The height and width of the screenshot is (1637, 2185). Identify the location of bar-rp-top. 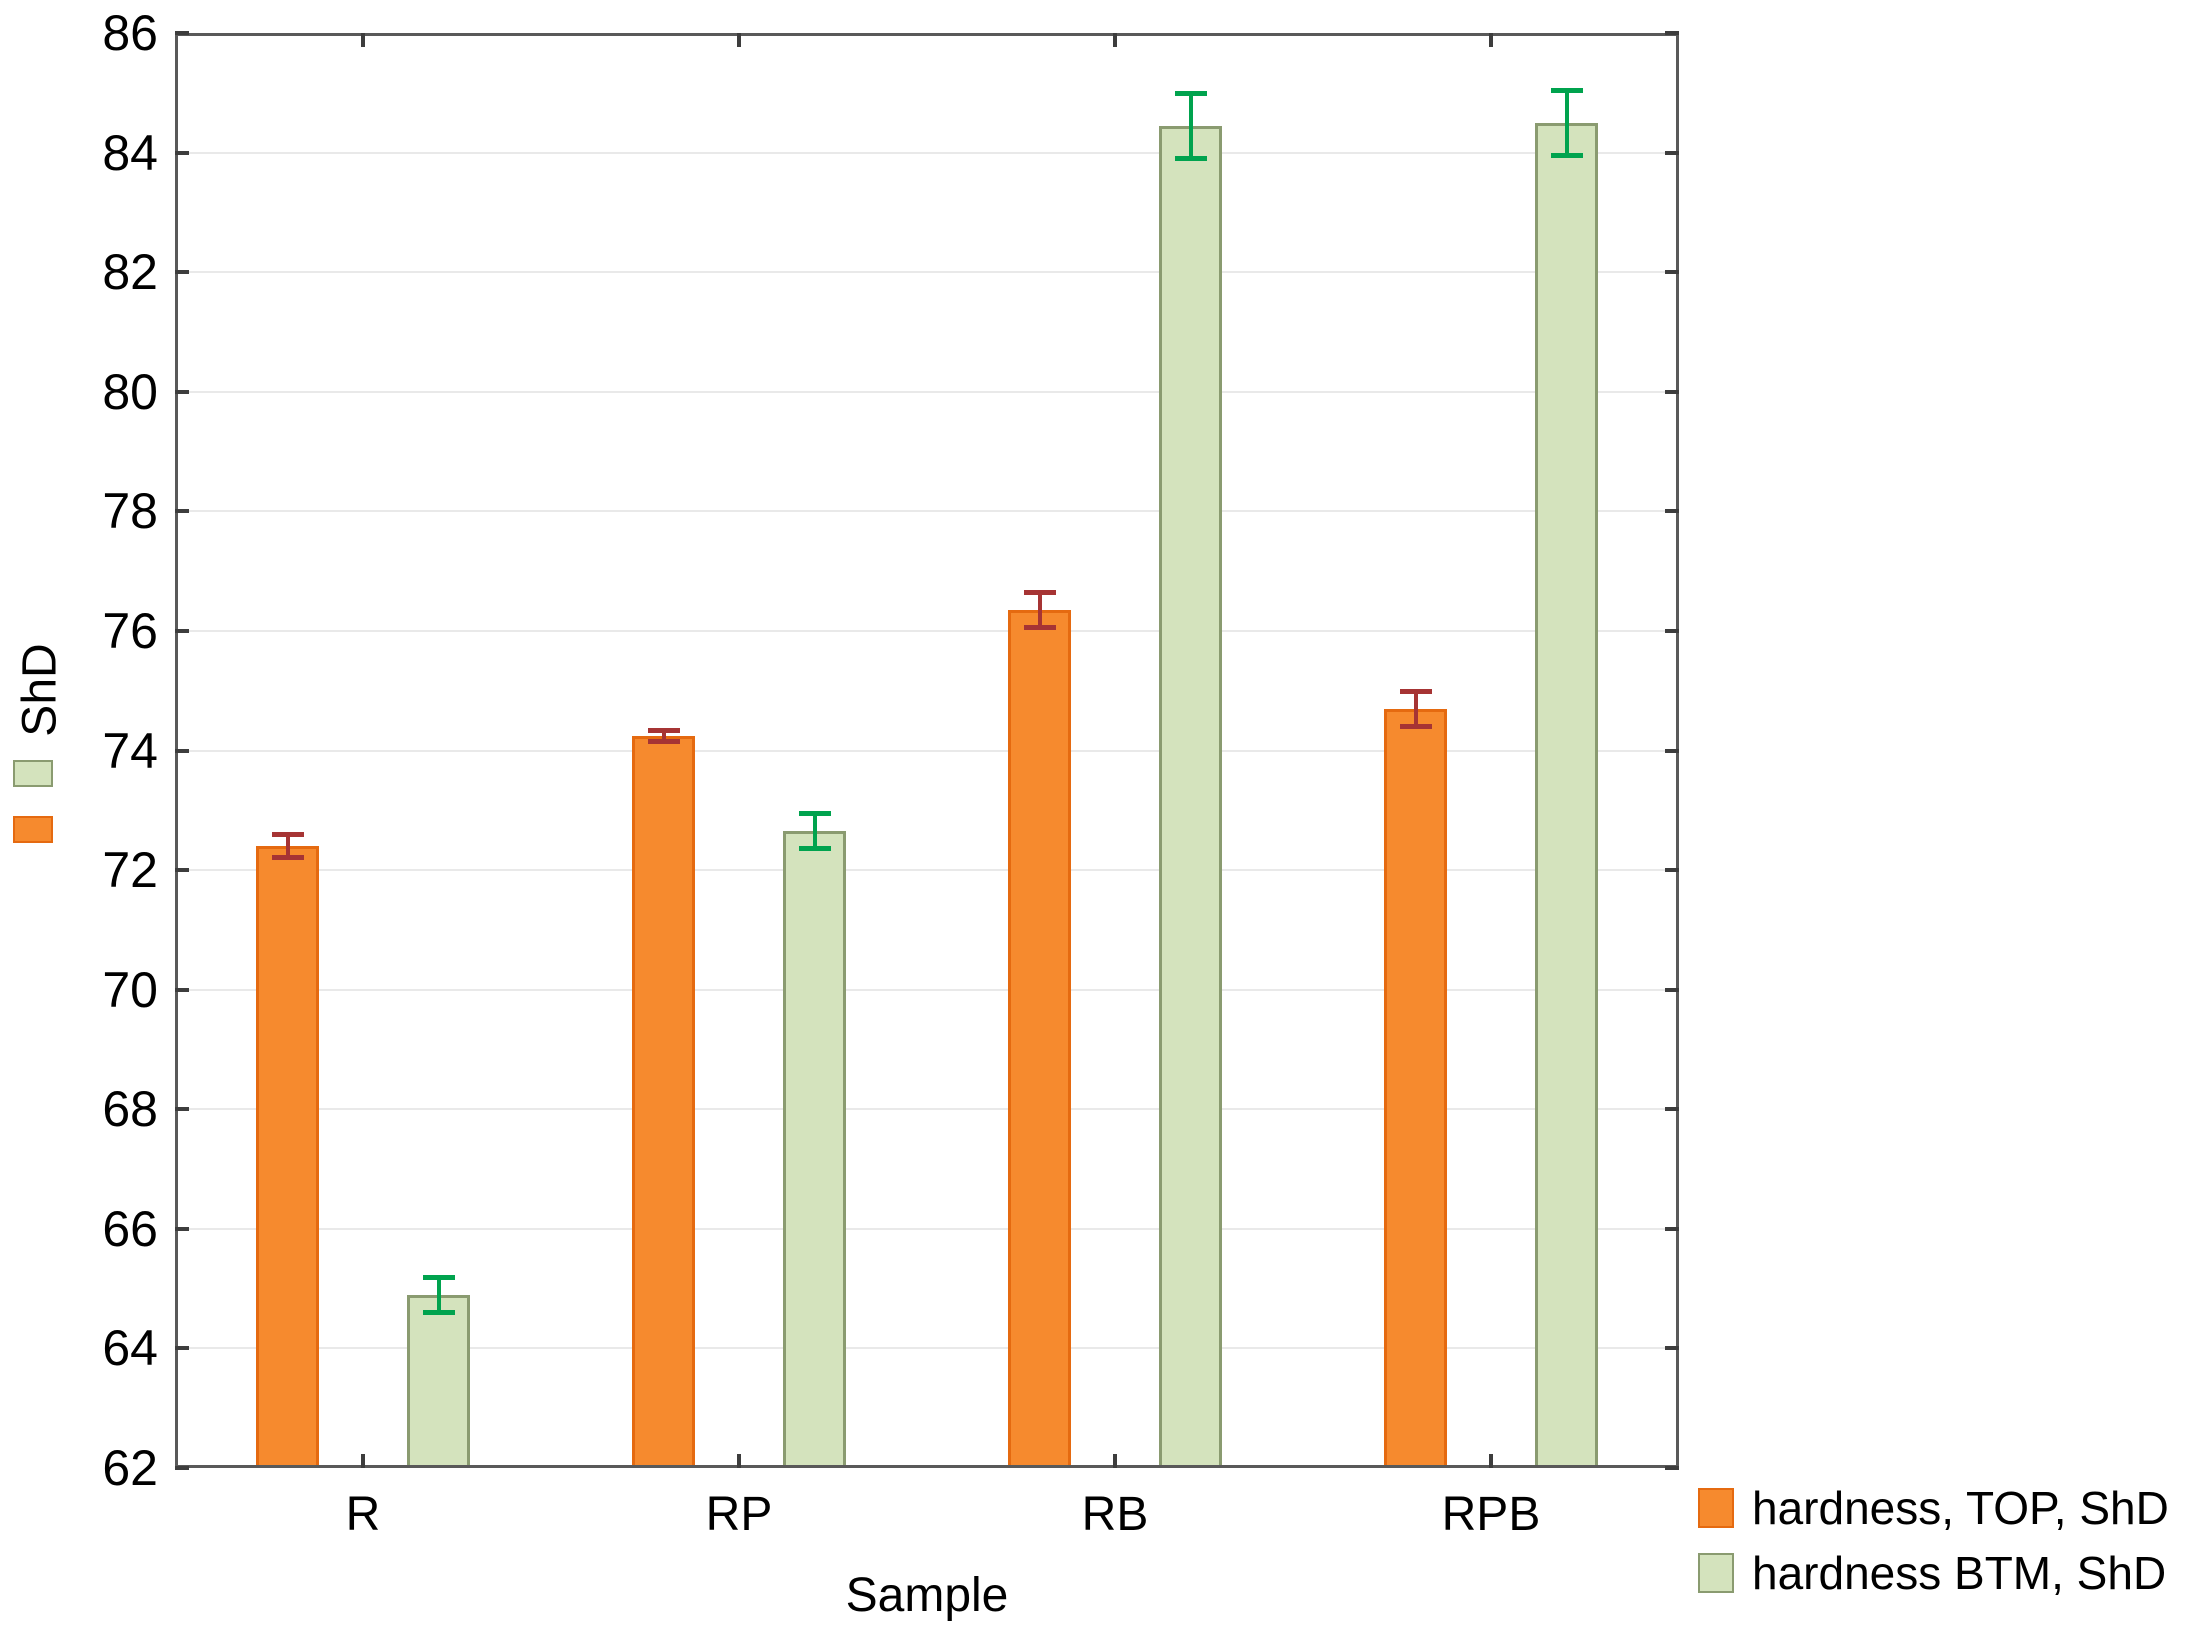
(663, 1101).